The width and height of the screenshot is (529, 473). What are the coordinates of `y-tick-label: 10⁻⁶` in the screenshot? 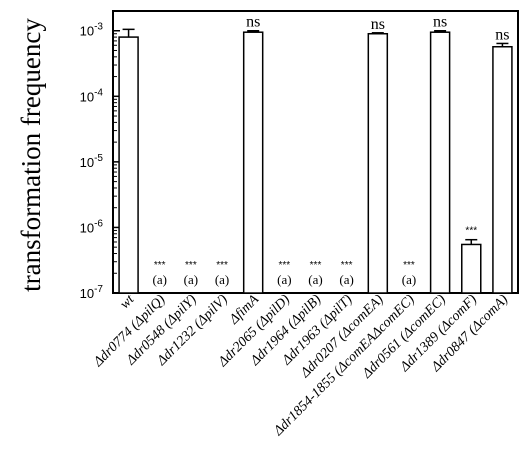 It's located at (92, 226).